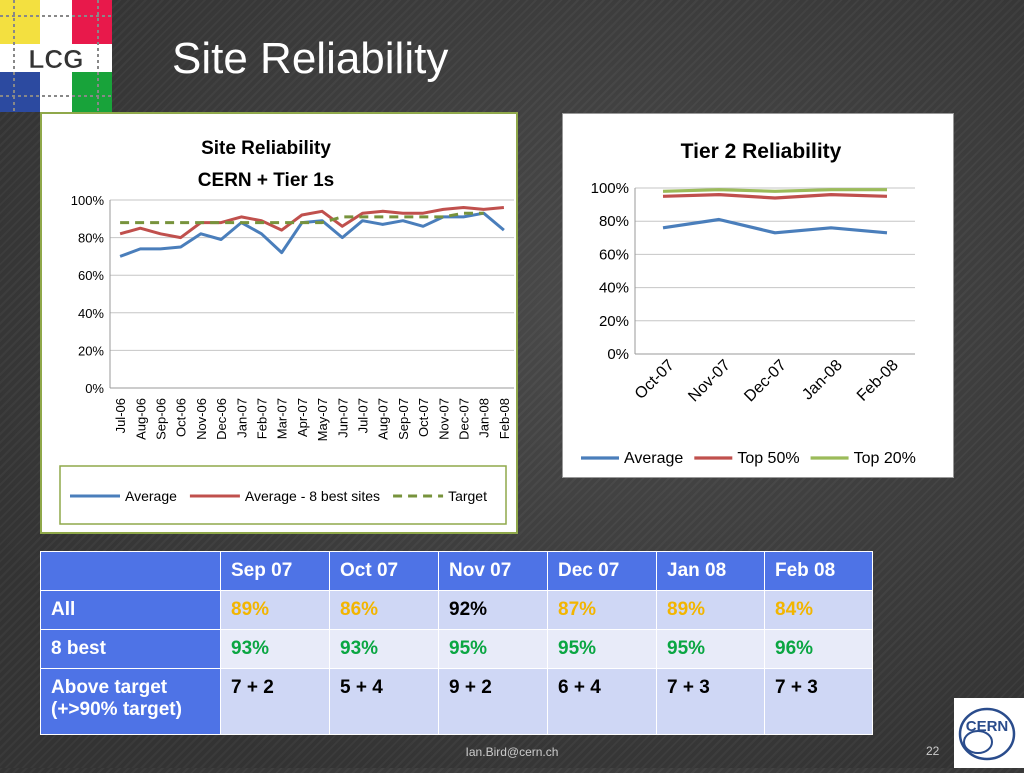 This screenshot has width=1024, height=773. What do you see at coordinates (774, 190) in the screenshot?
I see `series-line-top-20-` at bounding box center [774, 190].